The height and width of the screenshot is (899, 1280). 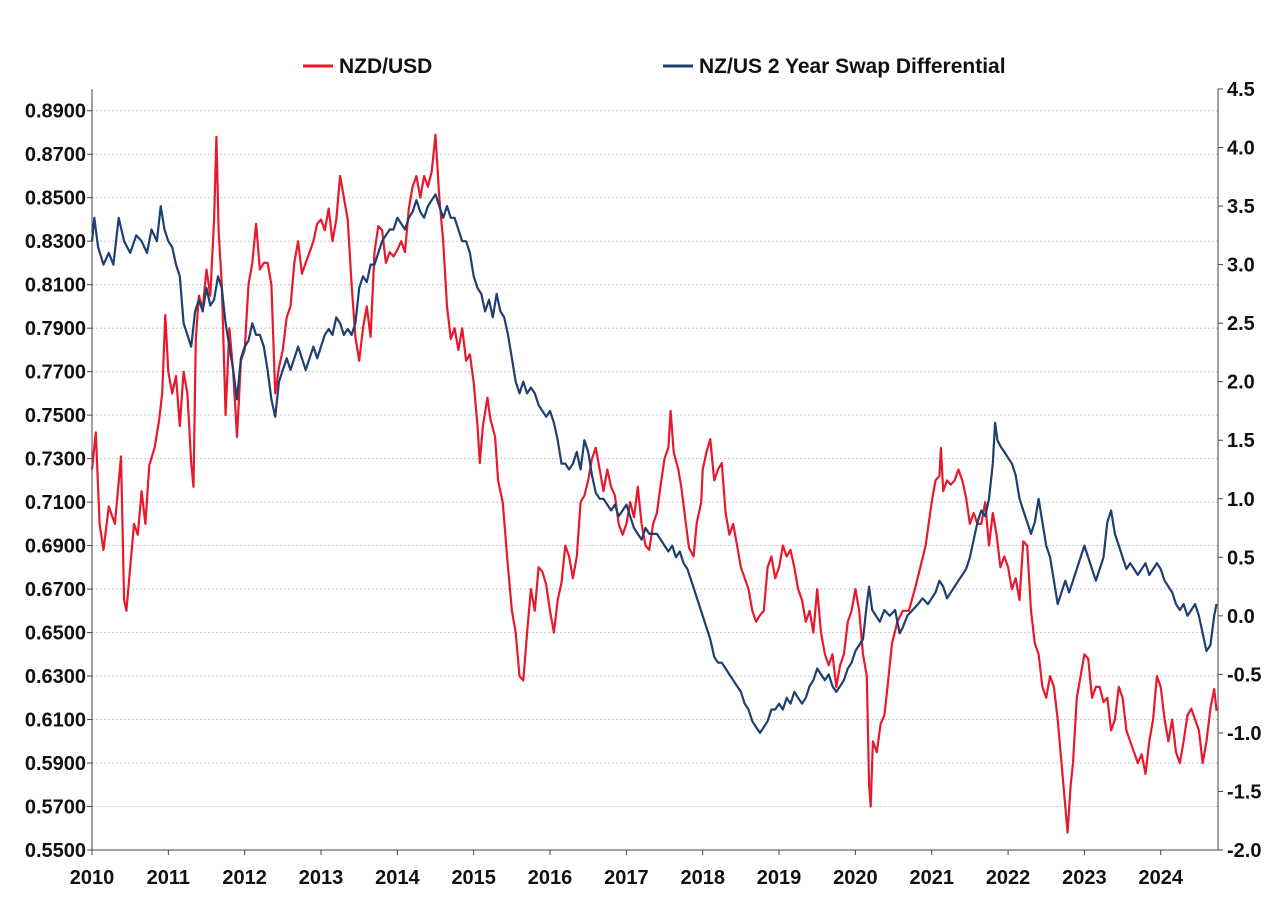 I want to click on x-tick-label: 2017, so click(x=626, y=878).